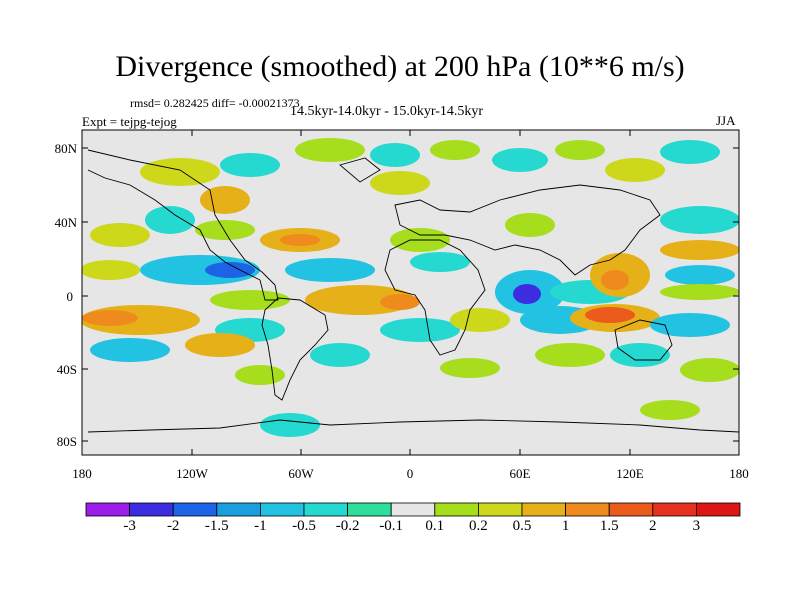 The height and width of the screenshot is (600, 800). Describe the element at coordinates (643, 340) in the screenshot. I see `australia-coast` at that location.